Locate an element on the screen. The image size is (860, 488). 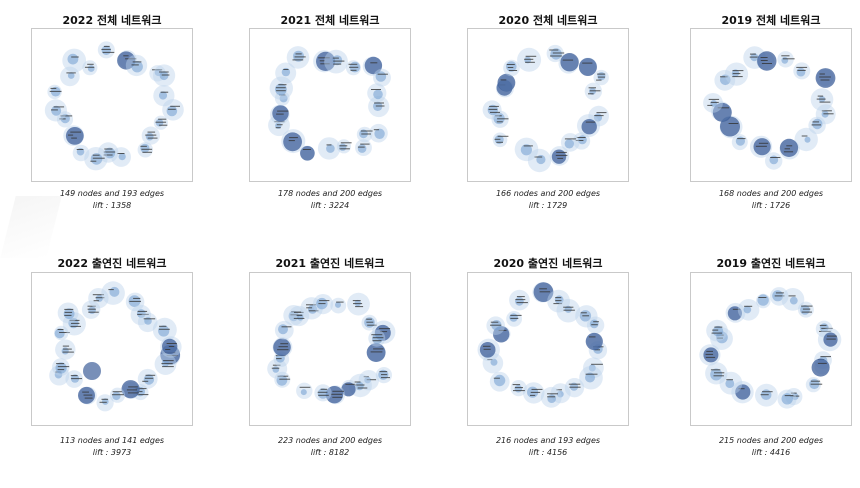
lift-caption: lift : 4156 is located at coordinates (548, 452).